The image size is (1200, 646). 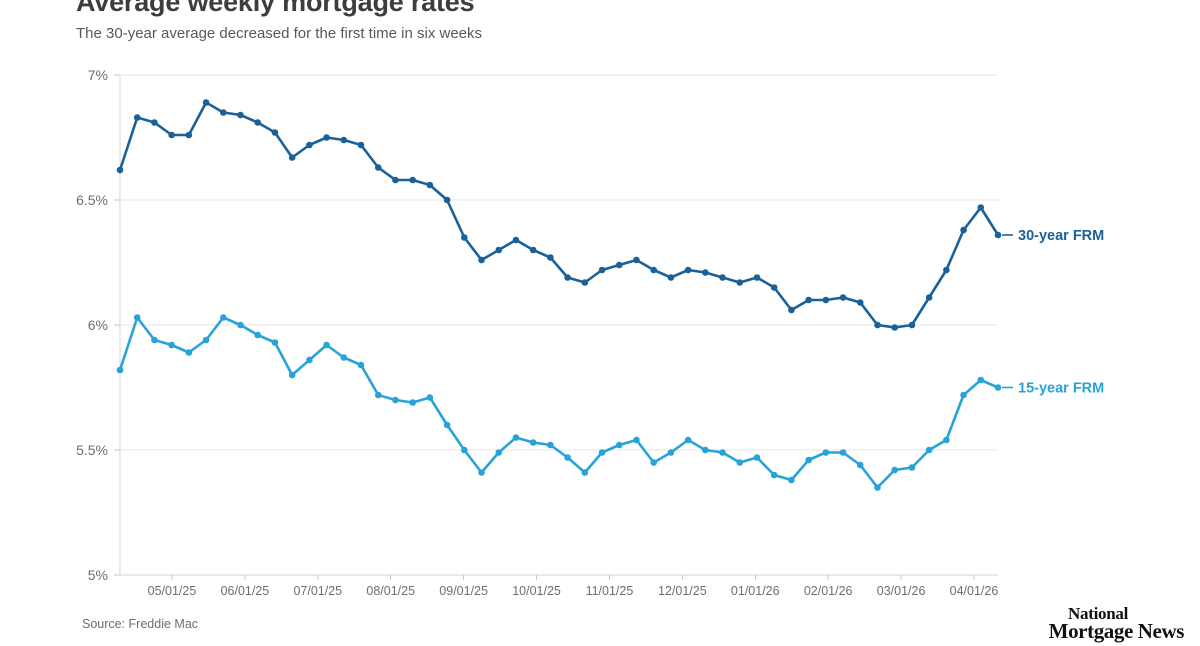 I want to click on legend-label-15-year-frm: 15-year FRM, so click(x=1061, y=389).